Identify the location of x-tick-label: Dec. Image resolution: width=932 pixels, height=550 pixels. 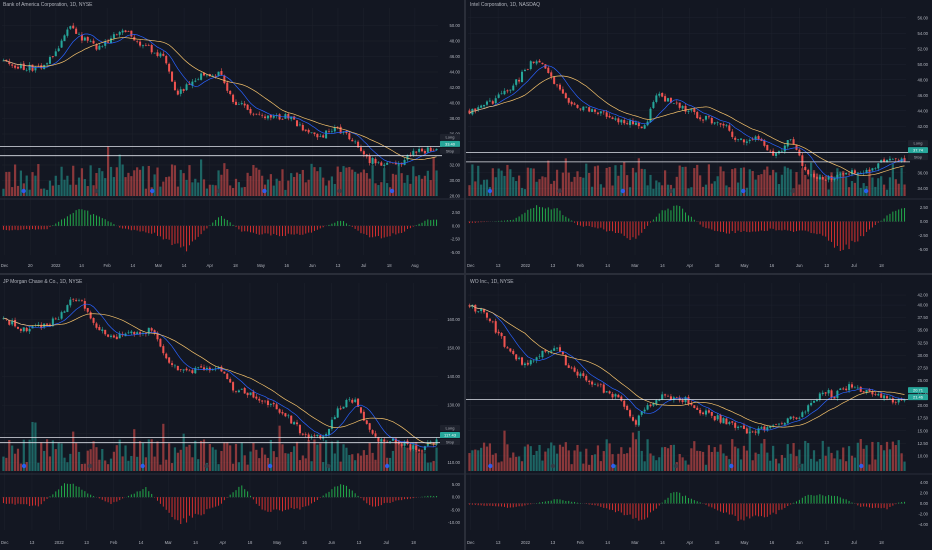
(4, 265).